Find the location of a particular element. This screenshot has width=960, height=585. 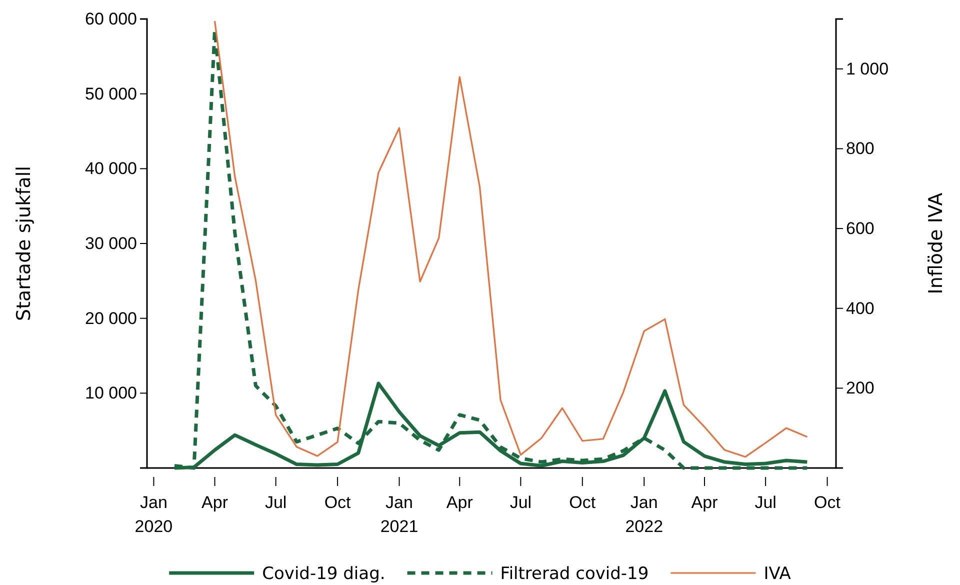

x-tick-label: Jan 2020 is located at coordinates (153, 514).